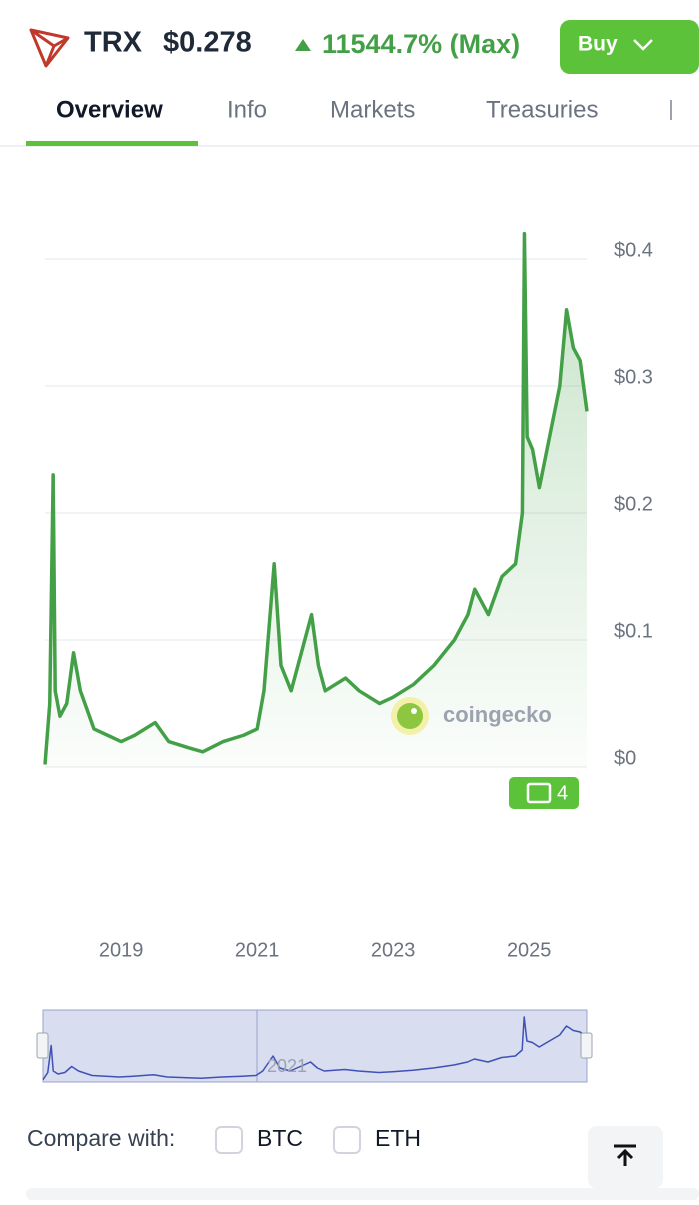 Image resolution: width=699 pixels, height=1205 pixels. What do you see at coordinates (586, 1045) in the screenshot?
I see `navigator-handle-right` at bounding box center [586, 1045].